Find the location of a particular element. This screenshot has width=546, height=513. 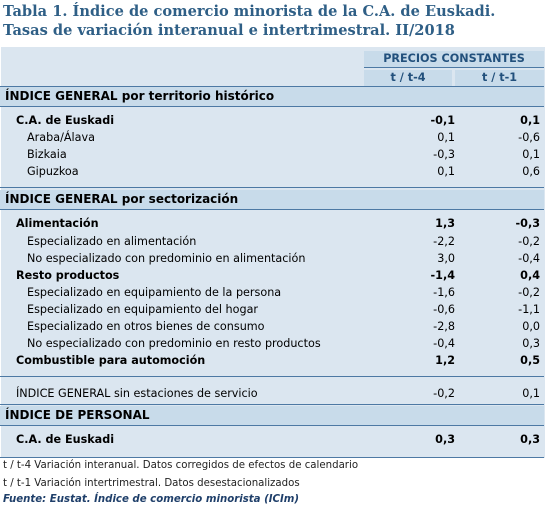

row-value-interanual: -0,2 is located at coordinates (444, 393).